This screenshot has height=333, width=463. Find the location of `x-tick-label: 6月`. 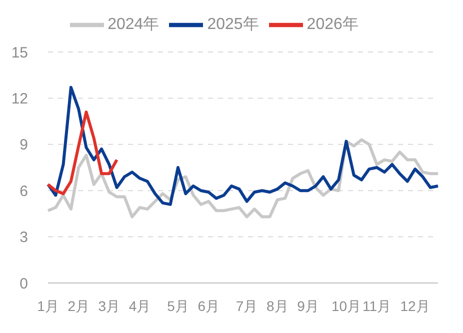

x-tick-label: 6月 is located at coordinates (209, 306).